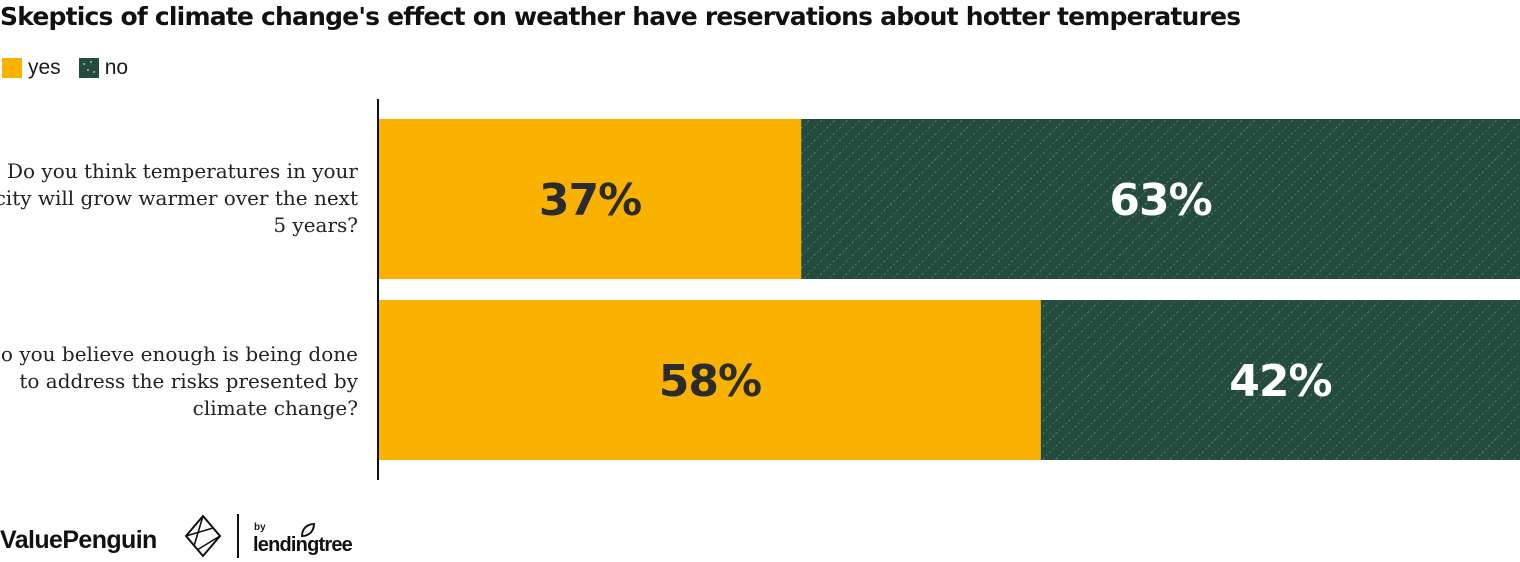 This screenshot has height=562, width=1520. What do you see at coordinates (78, 540) in the screenshot?
I see `valuepenguin-logo-text: ValuePenguin` at bounding box center [78, 540].